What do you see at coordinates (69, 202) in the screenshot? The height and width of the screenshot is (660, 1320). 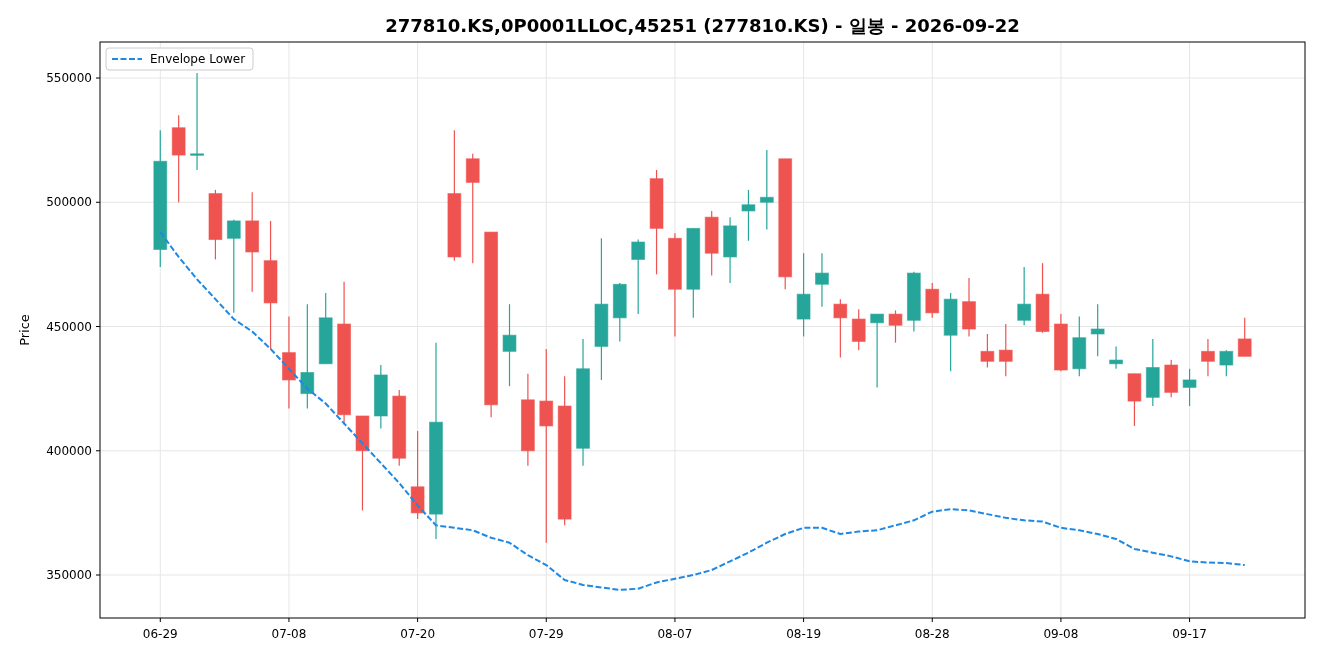 I see `y-tick-label: 500000` at bounding box center [69, 202].